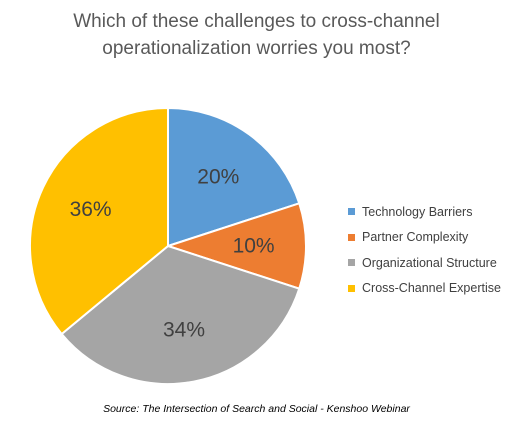 The height and width of the screenshot is (428, 513). What do you see at coordinates (415, 237) in the screenshot?
I see `legend-label: Partner Complexity` at bounding box center [415, 237].